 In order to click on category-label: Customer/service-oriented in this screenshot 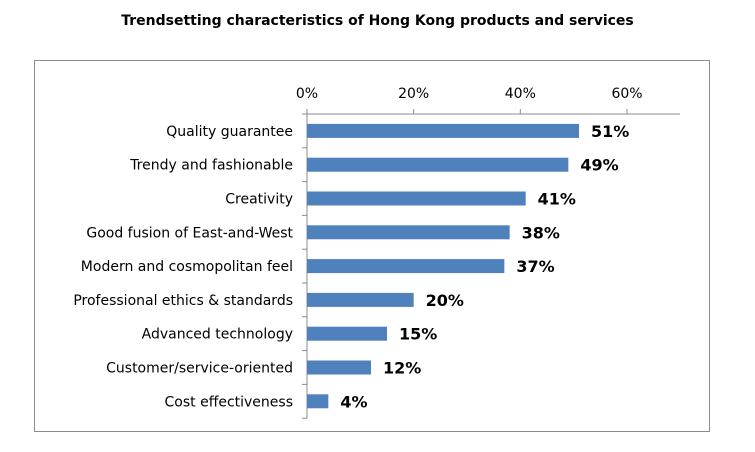, I will do `click(199, 369)`.